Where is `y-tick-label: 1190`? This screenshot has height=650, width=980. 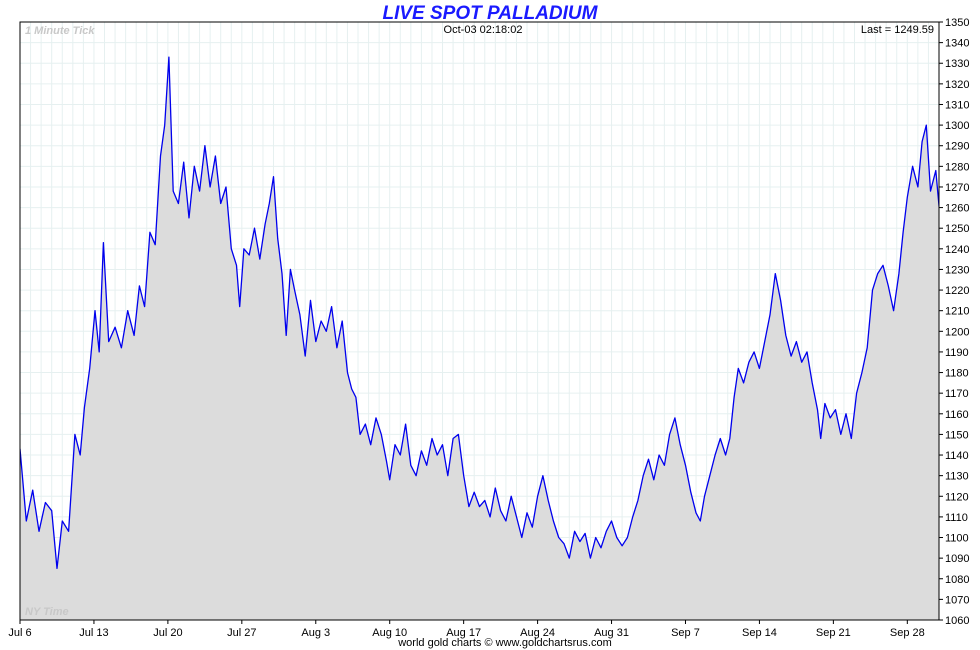 y-tick-label: 1190 is located at coordinates (957, 353).